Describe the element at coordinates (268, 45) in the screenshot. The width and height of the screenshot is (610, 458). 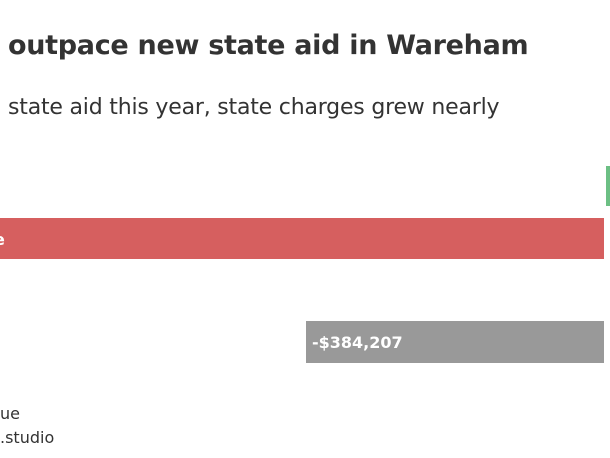
I see `chart-title: outpace new state aid in Wareham` at that location.